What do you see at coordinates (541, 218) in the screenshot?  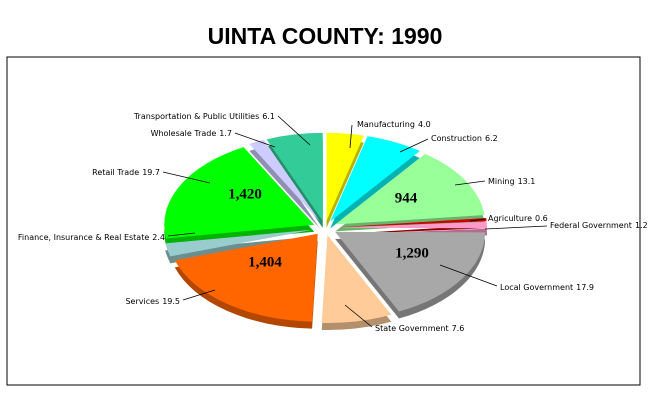 I see `value-label: 0.6` at bounding box center [541, 218].